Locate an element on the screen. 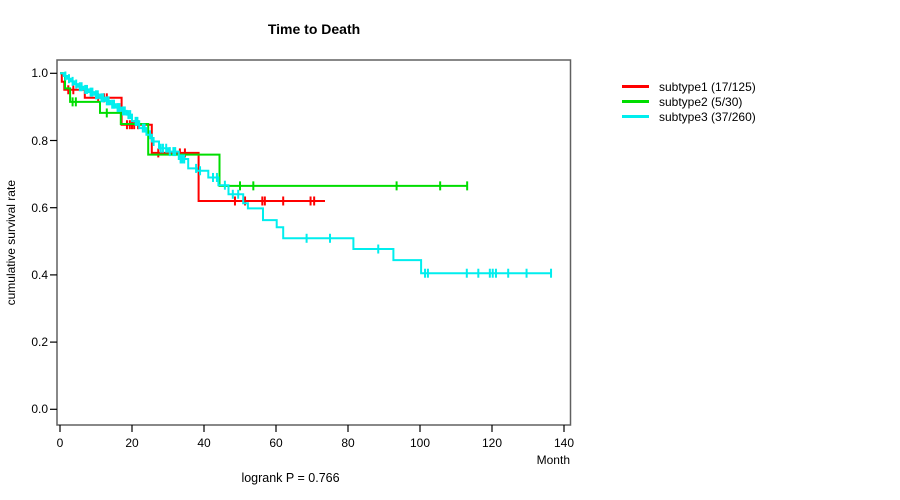  y-tick-label: 0.4 is located at coordinates (39, 274).